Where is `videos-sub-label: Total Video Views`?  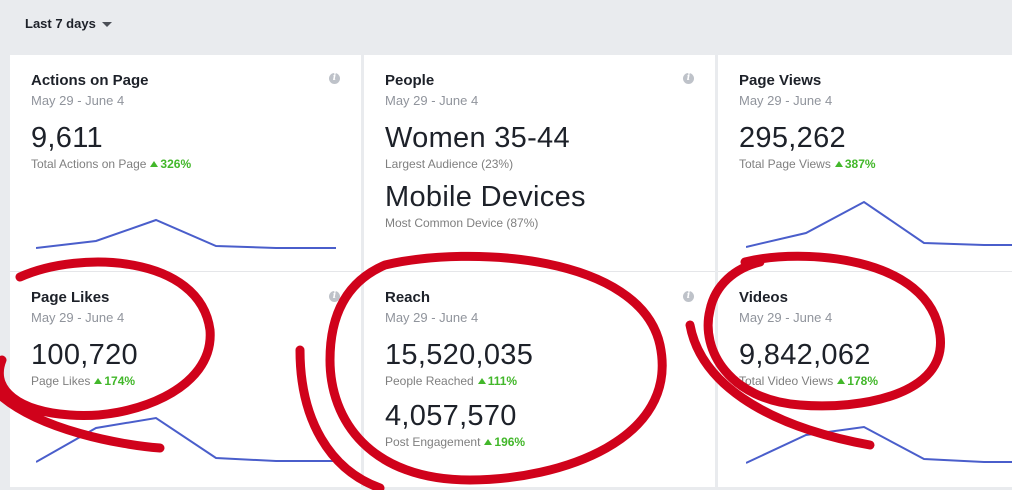
videos-sub-label: Total Video Views is located at coordinates (786, 381).